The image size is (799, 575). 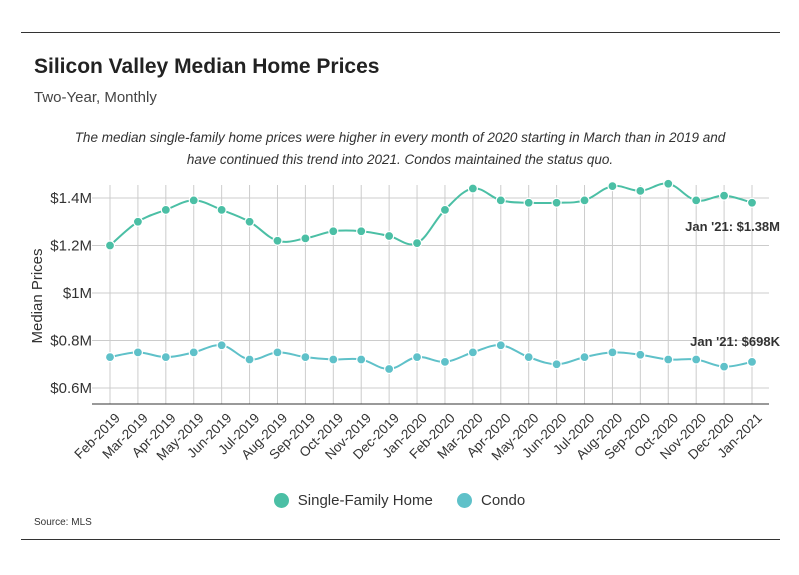 I want to click on series-line-condo, so click(x=431, y=357).